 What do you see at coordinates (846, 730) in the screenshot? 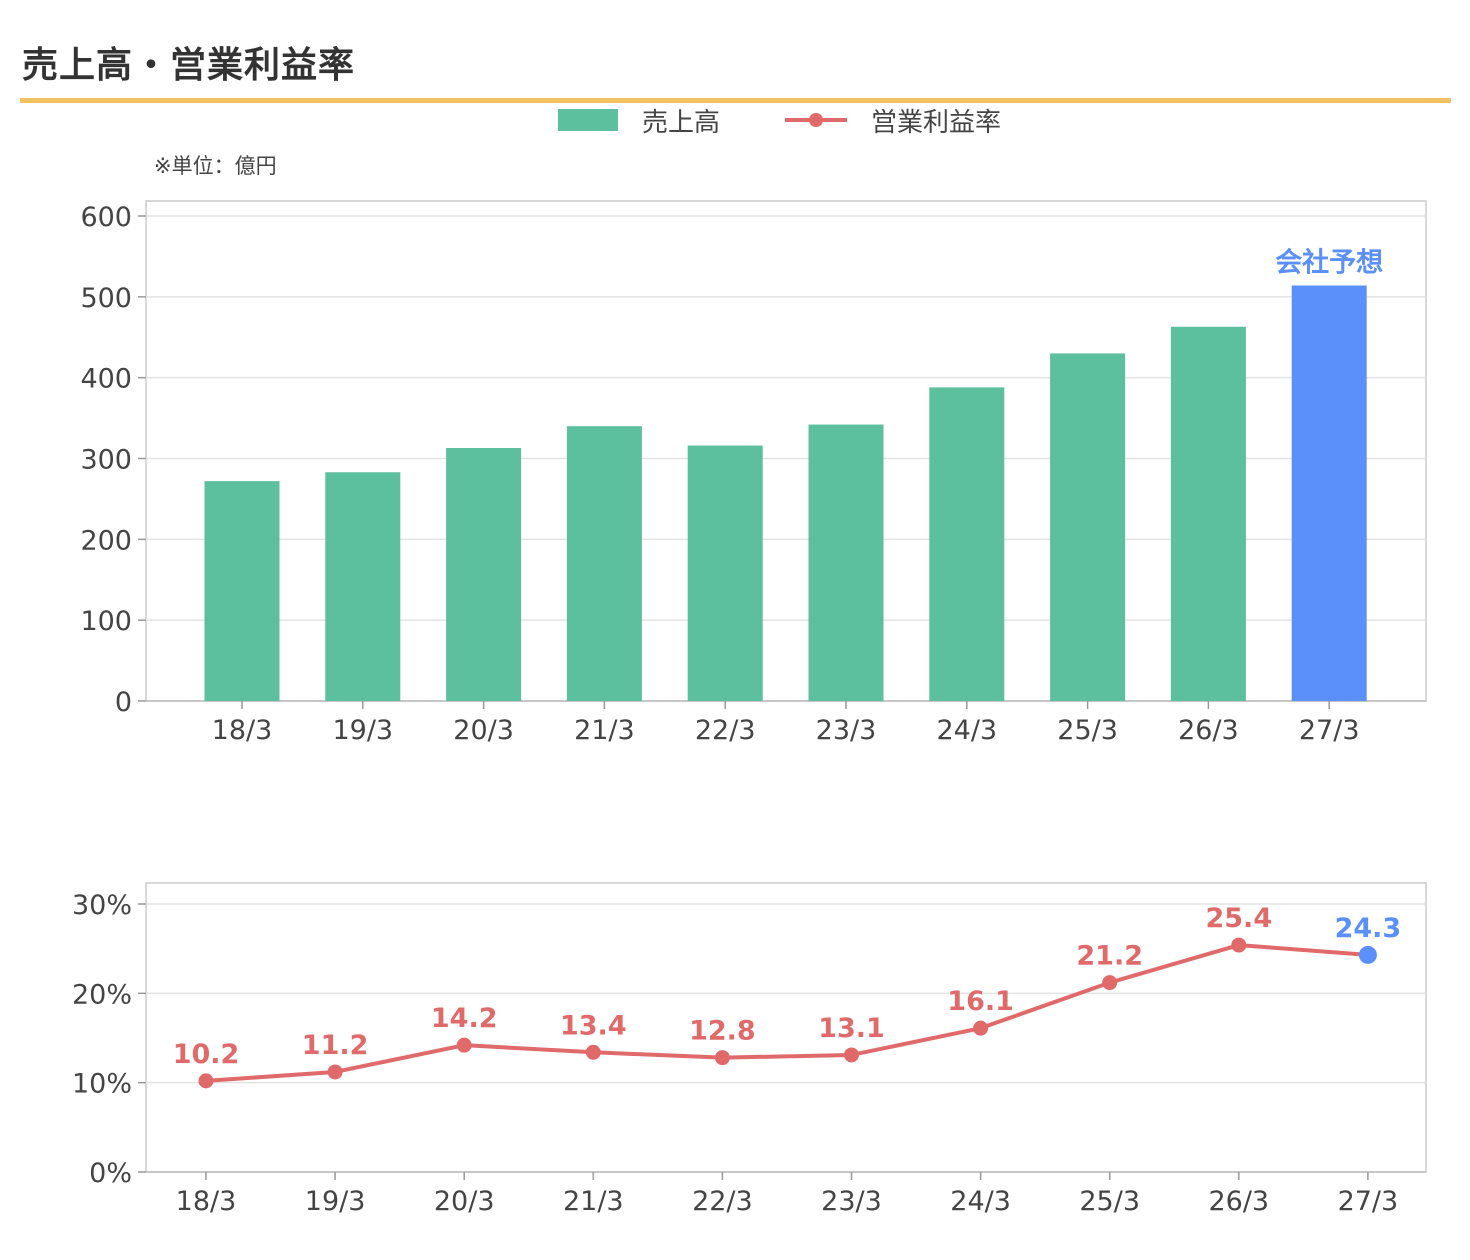
I see `bar-xtick-label: 23/3` at bounding box center [846, 730].